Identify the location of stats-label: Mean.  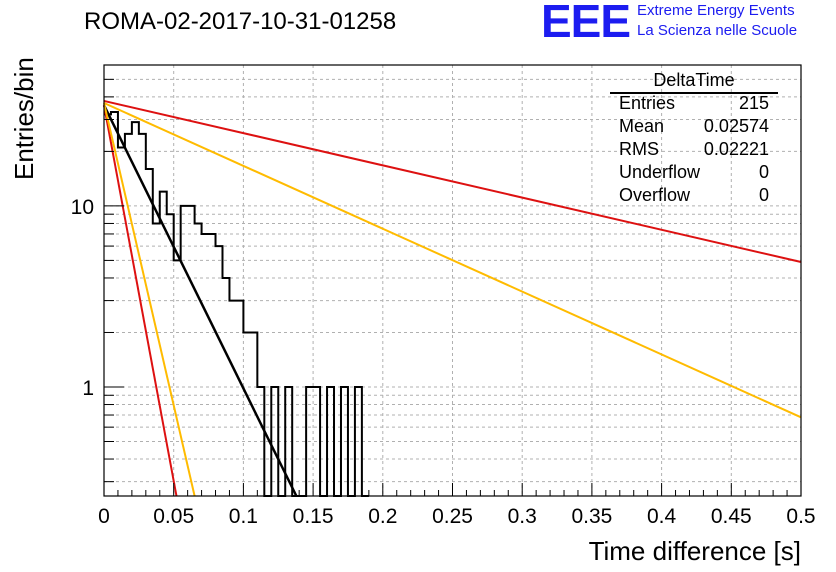
(641, 126).